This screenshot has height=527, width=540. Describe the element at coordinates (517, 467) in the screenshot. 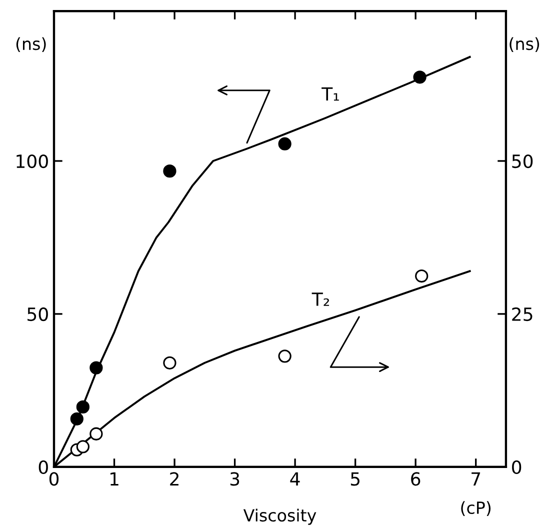

I see `y2-tick-label: 0` at that location.